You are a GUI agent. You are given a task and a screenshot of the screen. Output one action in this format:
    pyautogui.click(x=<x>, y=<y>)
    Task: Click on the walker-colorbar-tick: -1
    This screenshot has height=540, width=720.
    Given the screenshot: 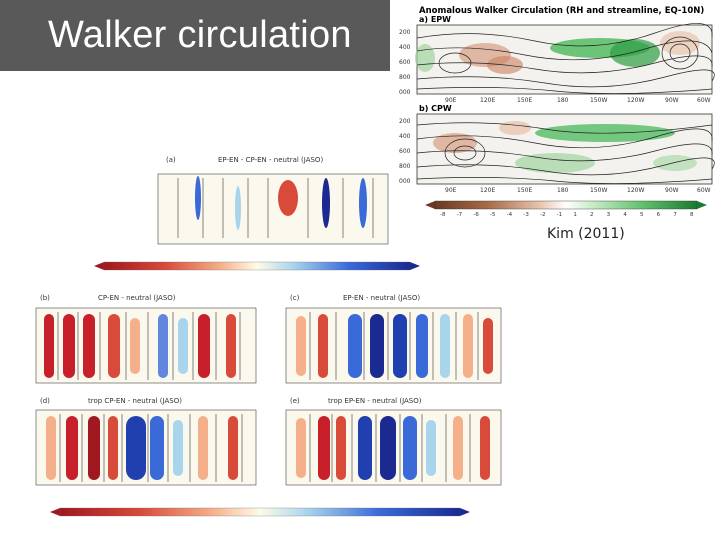 What is the action you would take?
    pyautogui.click(x=559, y=215)
    